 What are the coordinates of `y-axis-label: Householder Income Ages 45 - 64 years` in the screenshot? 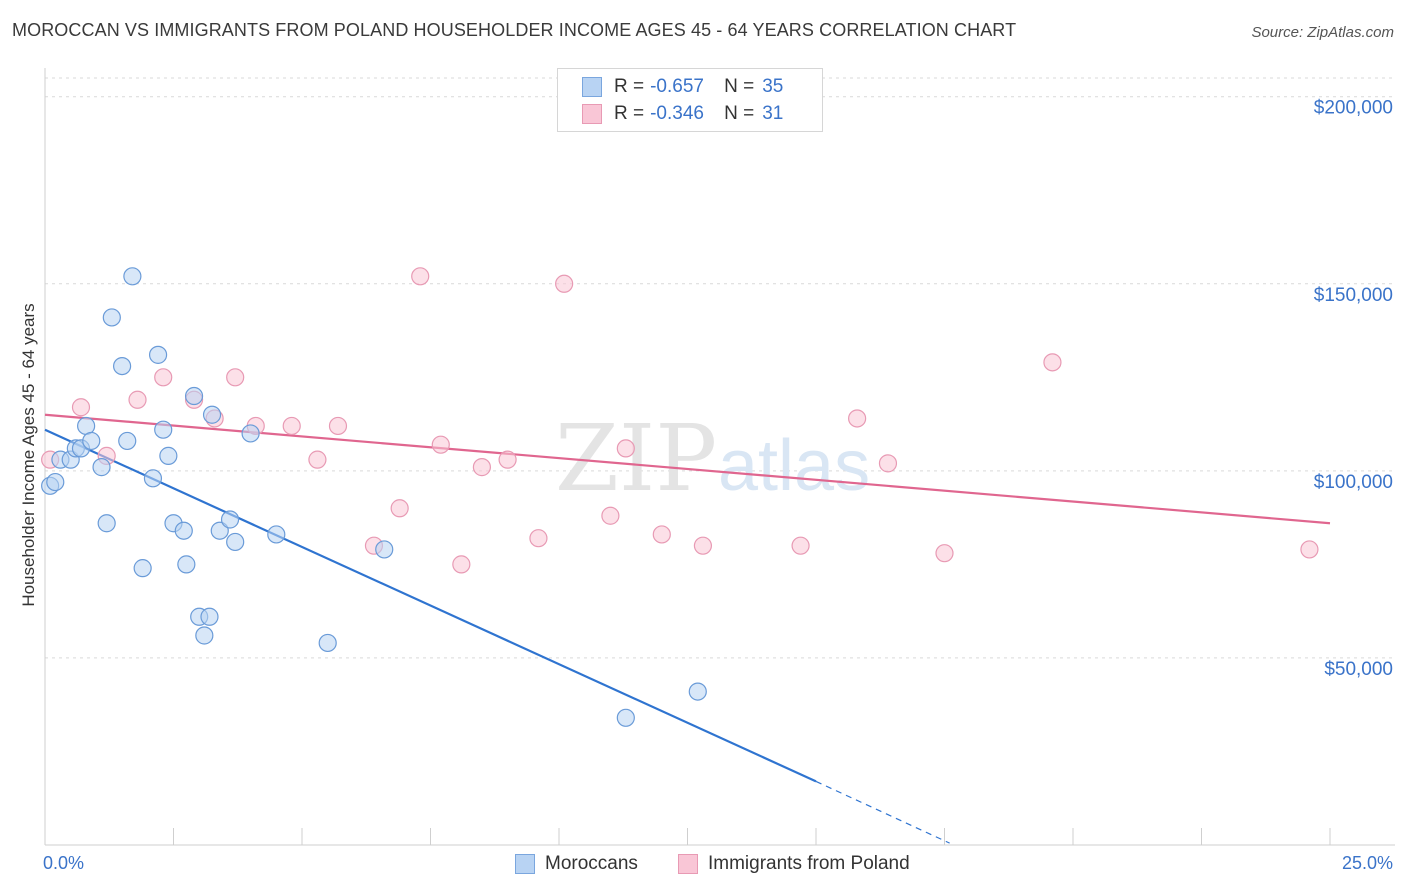 It's located at (28, 454).